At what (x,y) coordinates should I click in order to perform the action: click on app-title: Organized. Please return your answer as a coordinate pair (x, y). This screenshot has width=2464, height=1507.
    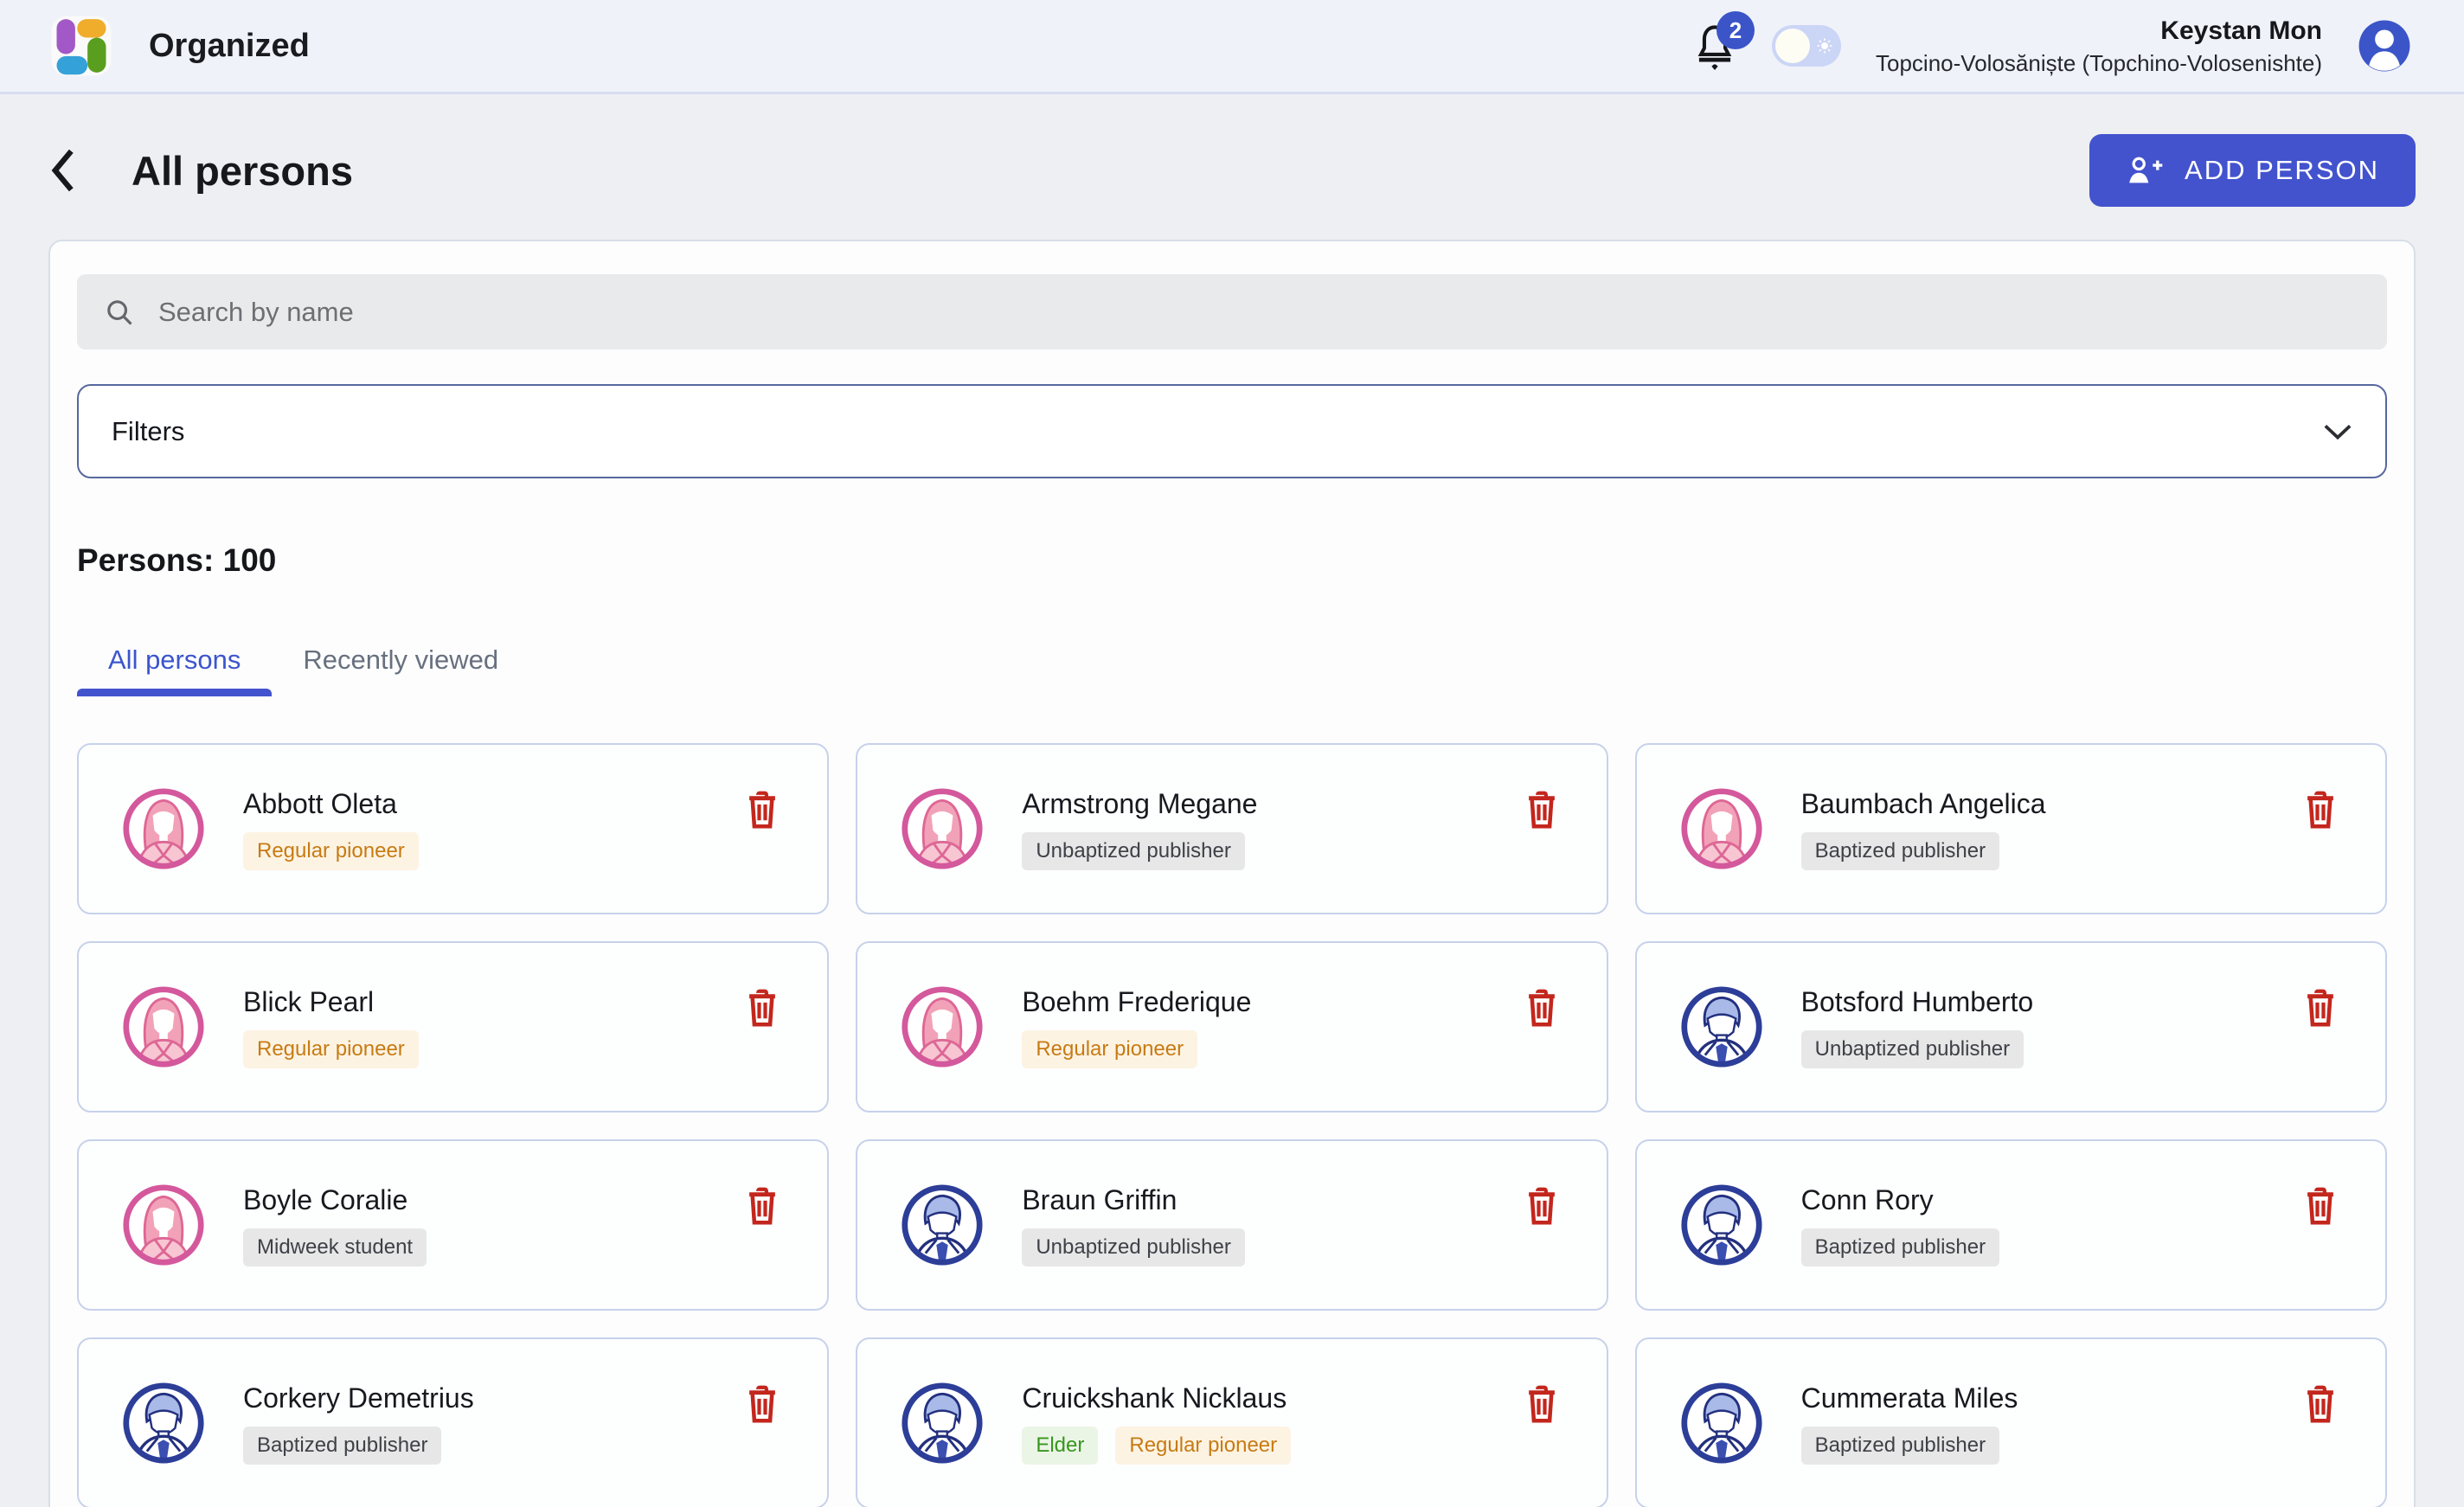
    Looking at the image, I should click on (229, 45).